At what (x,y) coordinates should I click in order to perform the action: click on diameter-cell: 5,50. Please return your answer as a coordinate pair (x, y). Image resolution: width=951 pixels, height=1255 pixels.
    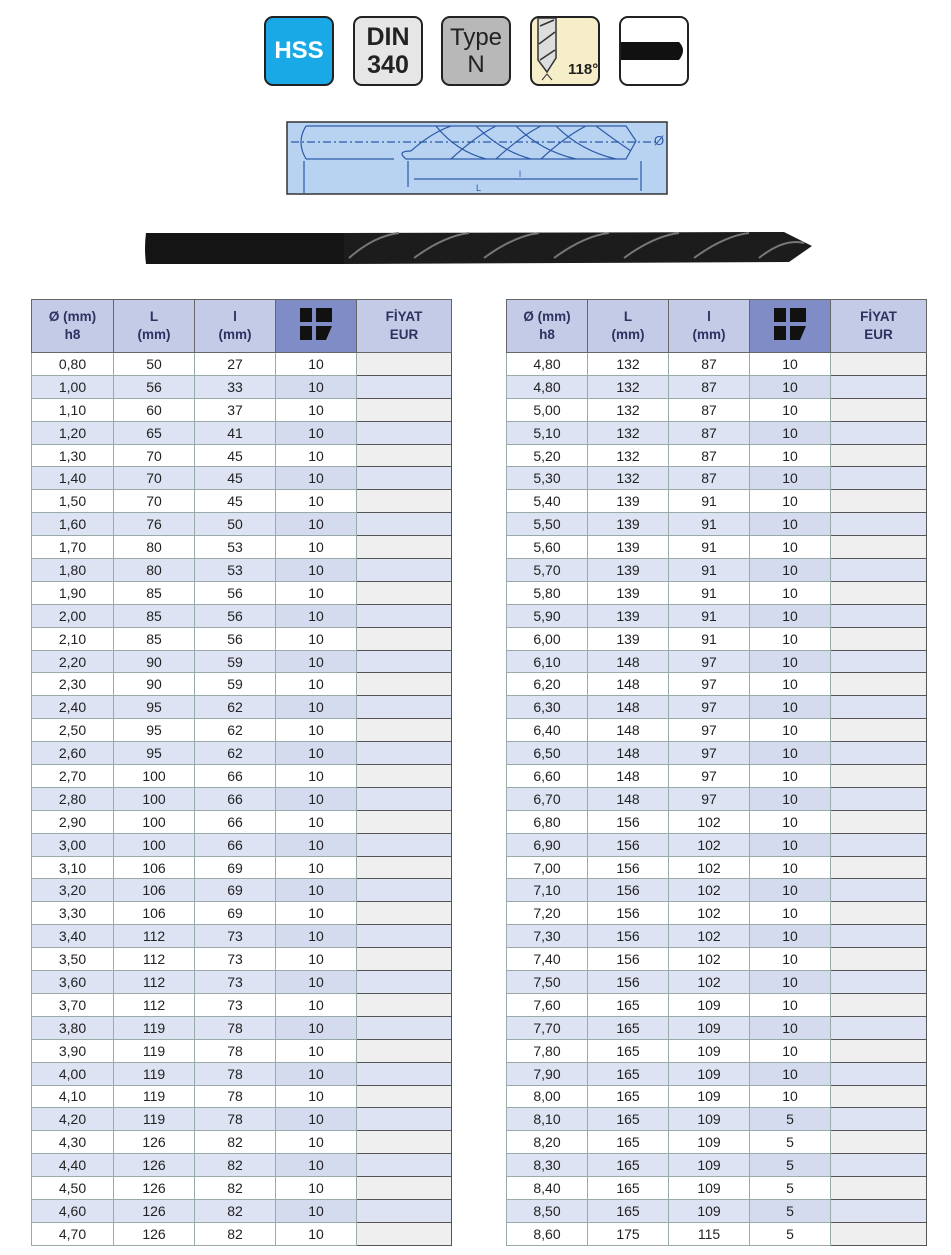
    Looking at the image, I should click on (547, 524).